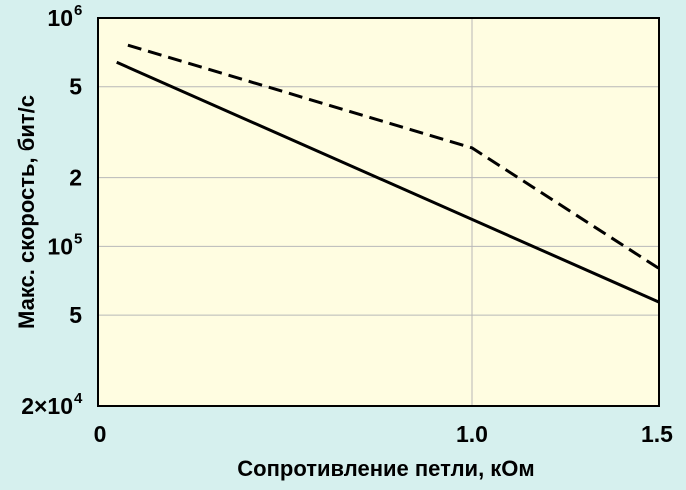  What do you see at coordinates (75, 178) in the screenshot?
I see `y-tick-label-2: 2` at bounding box center [75, 178].